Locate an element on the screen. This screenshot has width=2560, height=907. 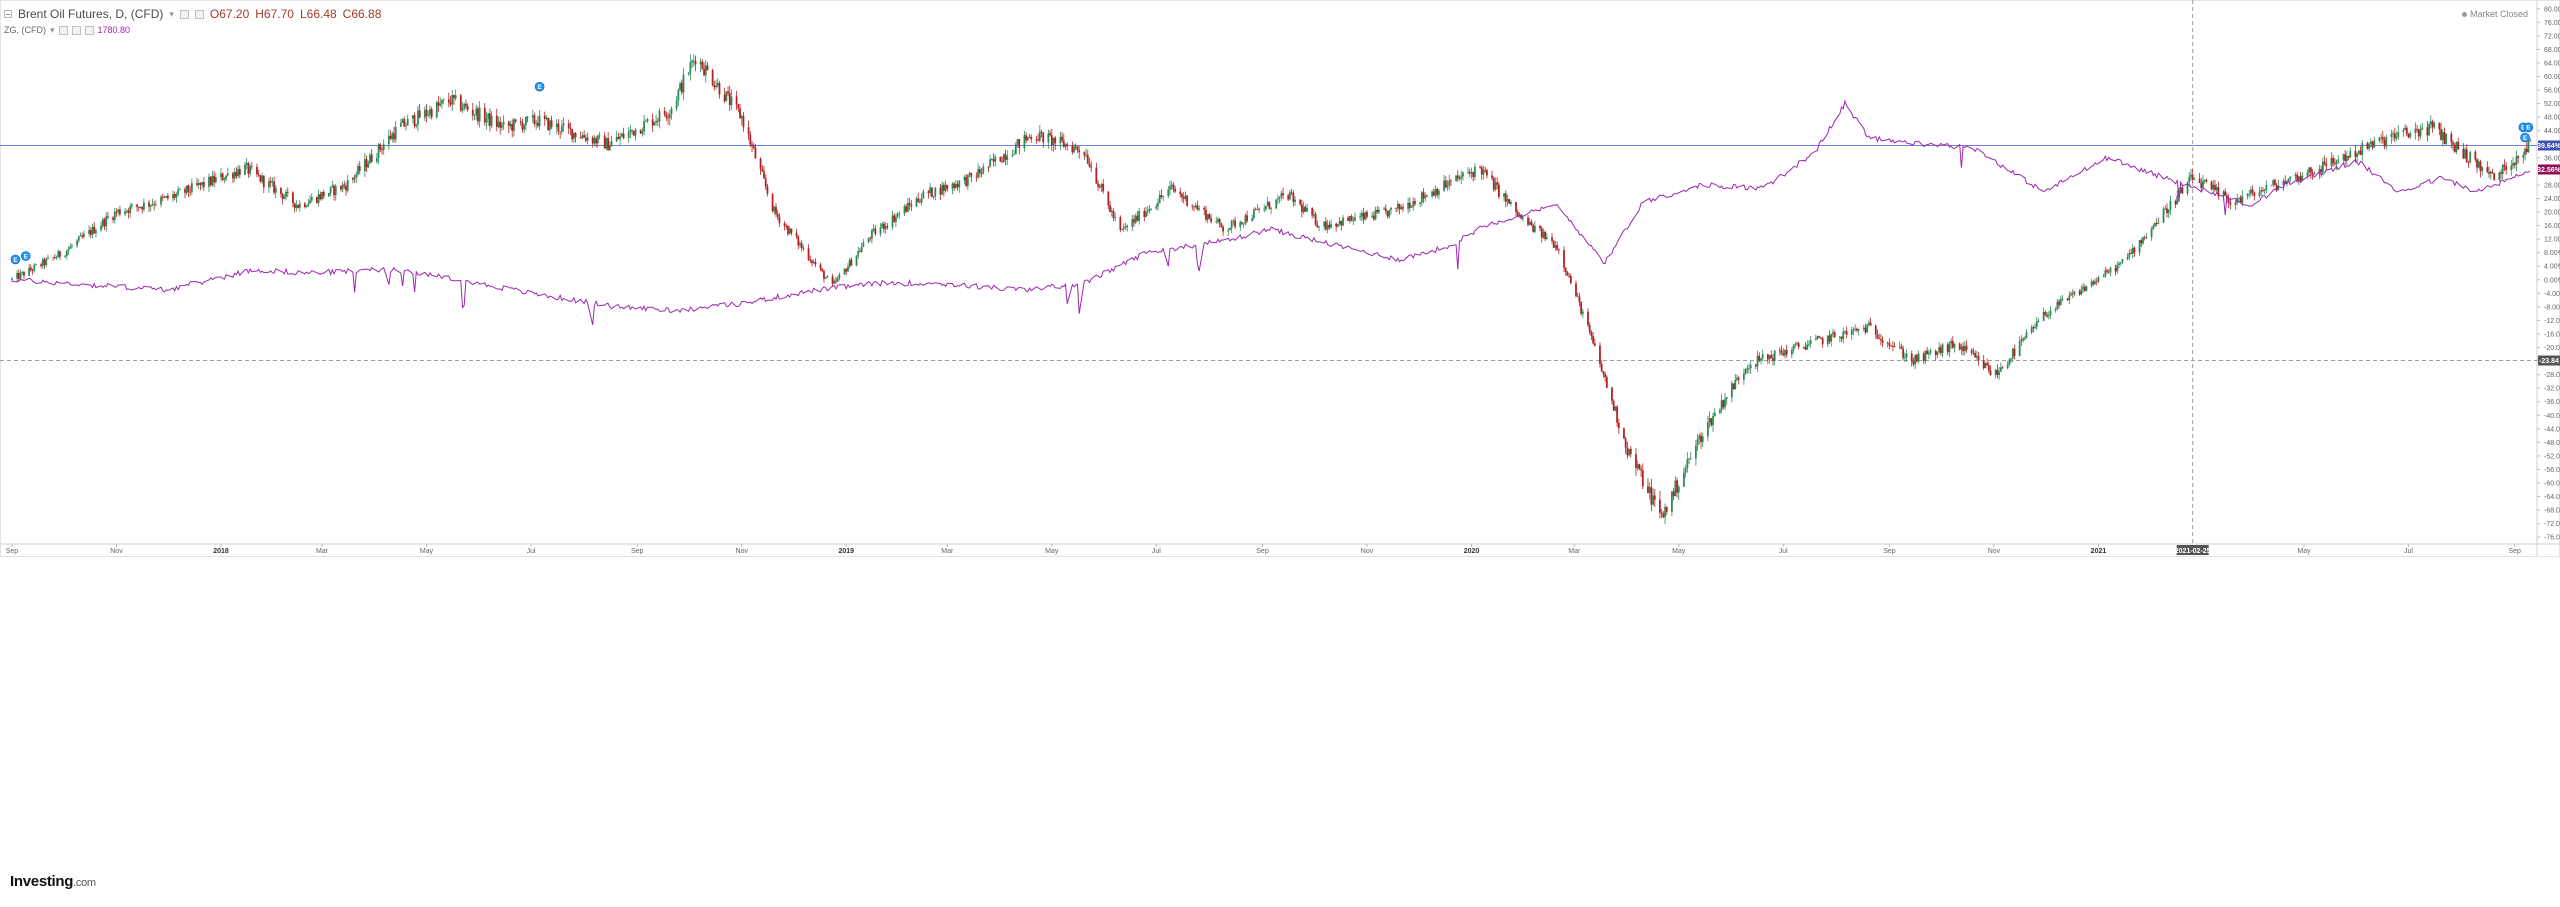
x-tick-label: Jul is located at coordinates (1783, 551).